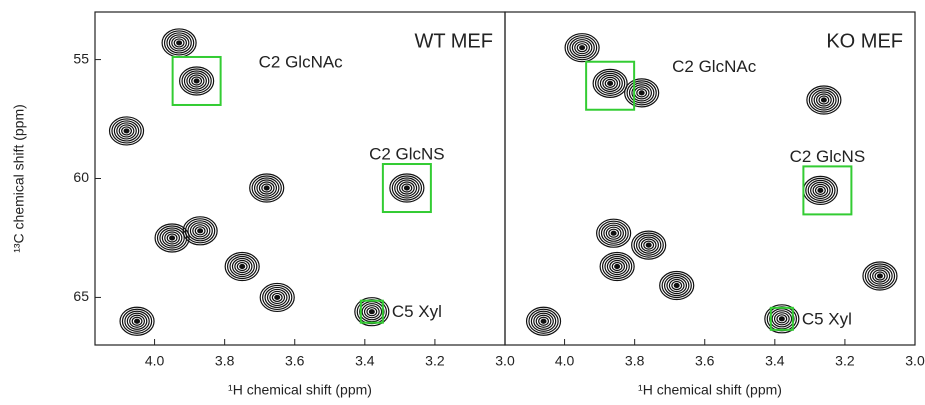  What do you see at coordinates (635, 361) in the screenshot?
I see `x-tick-label: 3.8` at bounding box center [635, 361].